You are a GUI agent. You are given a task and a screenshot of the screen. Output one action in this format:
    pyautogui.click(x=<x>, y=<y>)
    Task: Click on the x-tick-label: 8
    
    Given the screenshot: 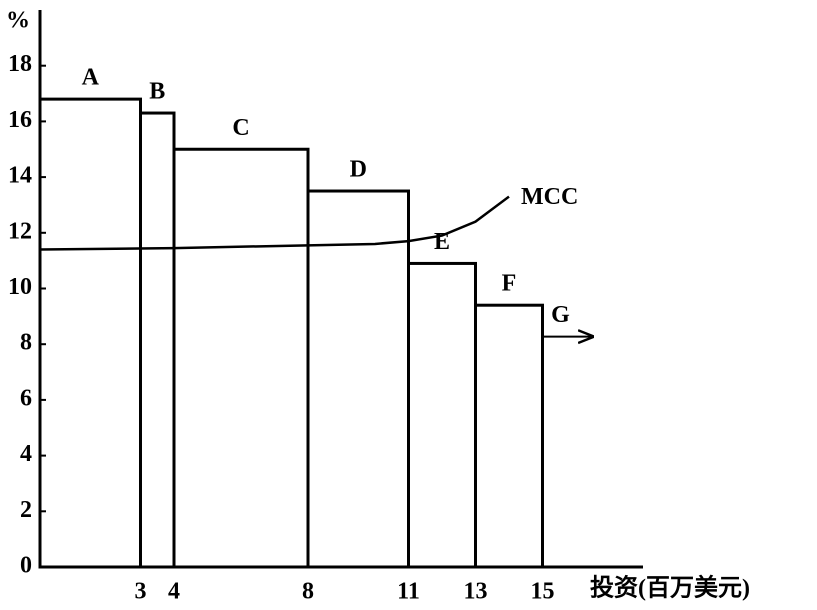 What is the action you would take?
    pyautogui.click(x=308, y=592)
    